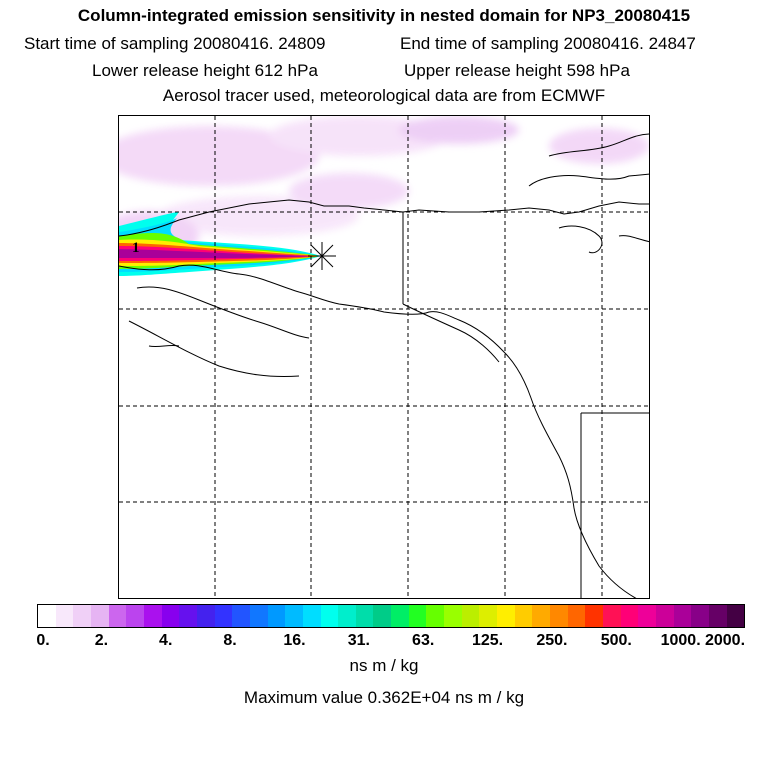 Image resolution: width=768 pixels, height=768 pixels. What do you see at coordinates (43, 640) in the screenshot?
I see `colorbar-tick-label: 0.` at bounding box center [43, 640].